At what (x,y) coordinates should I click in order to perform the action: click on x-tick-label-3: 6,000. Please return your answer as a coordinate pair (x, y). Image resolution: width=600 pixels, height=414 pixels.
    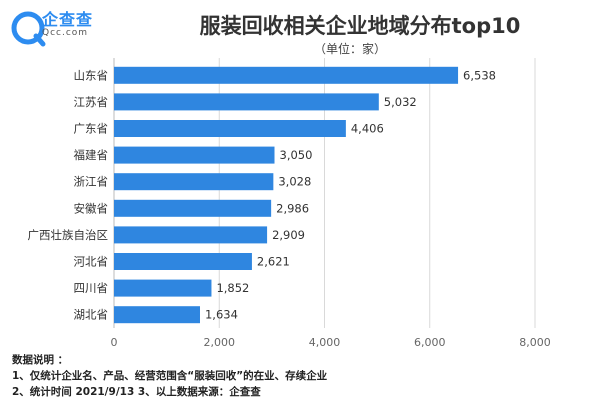
    Looking at the image, I should click on (430, 342).